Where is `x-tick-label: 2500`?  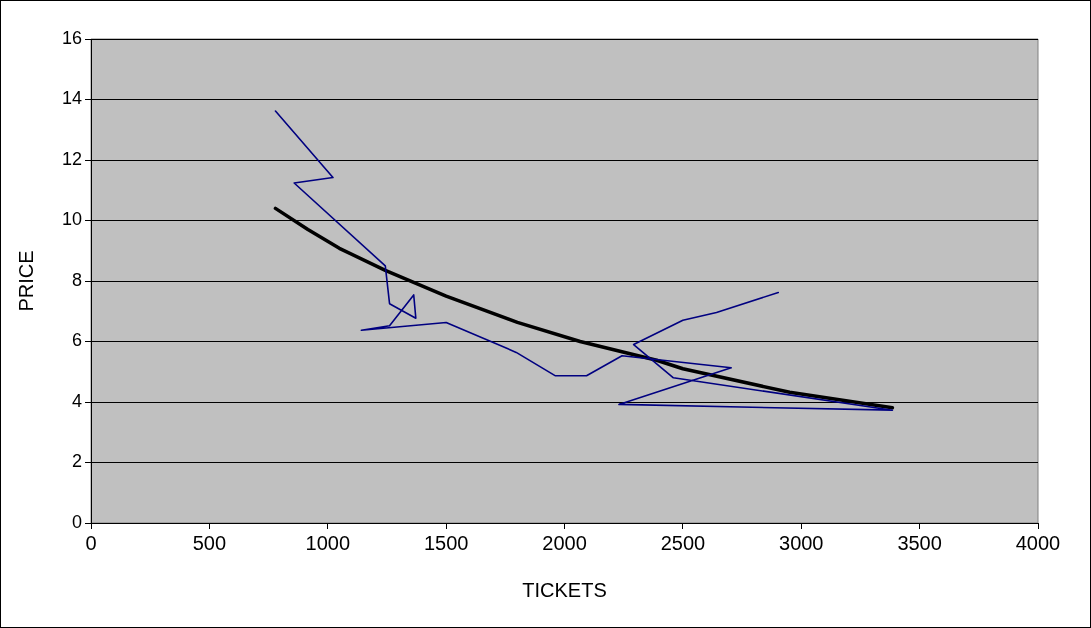
x-tick-label: 2500 is located at coordinates (683, 542).